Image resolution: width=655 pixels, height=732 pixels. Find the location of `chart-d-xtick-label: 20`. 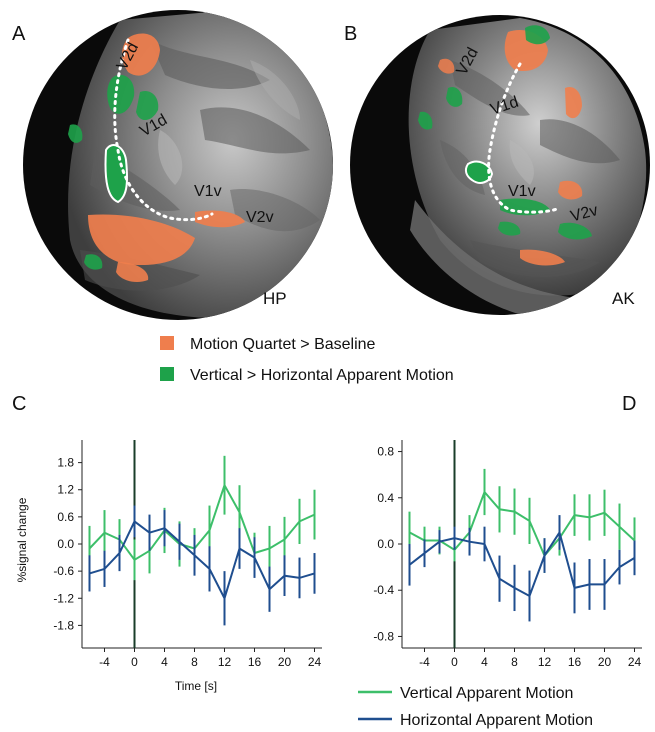

chart-d-xtick-label: 20 is located at coordinates (605, 662).